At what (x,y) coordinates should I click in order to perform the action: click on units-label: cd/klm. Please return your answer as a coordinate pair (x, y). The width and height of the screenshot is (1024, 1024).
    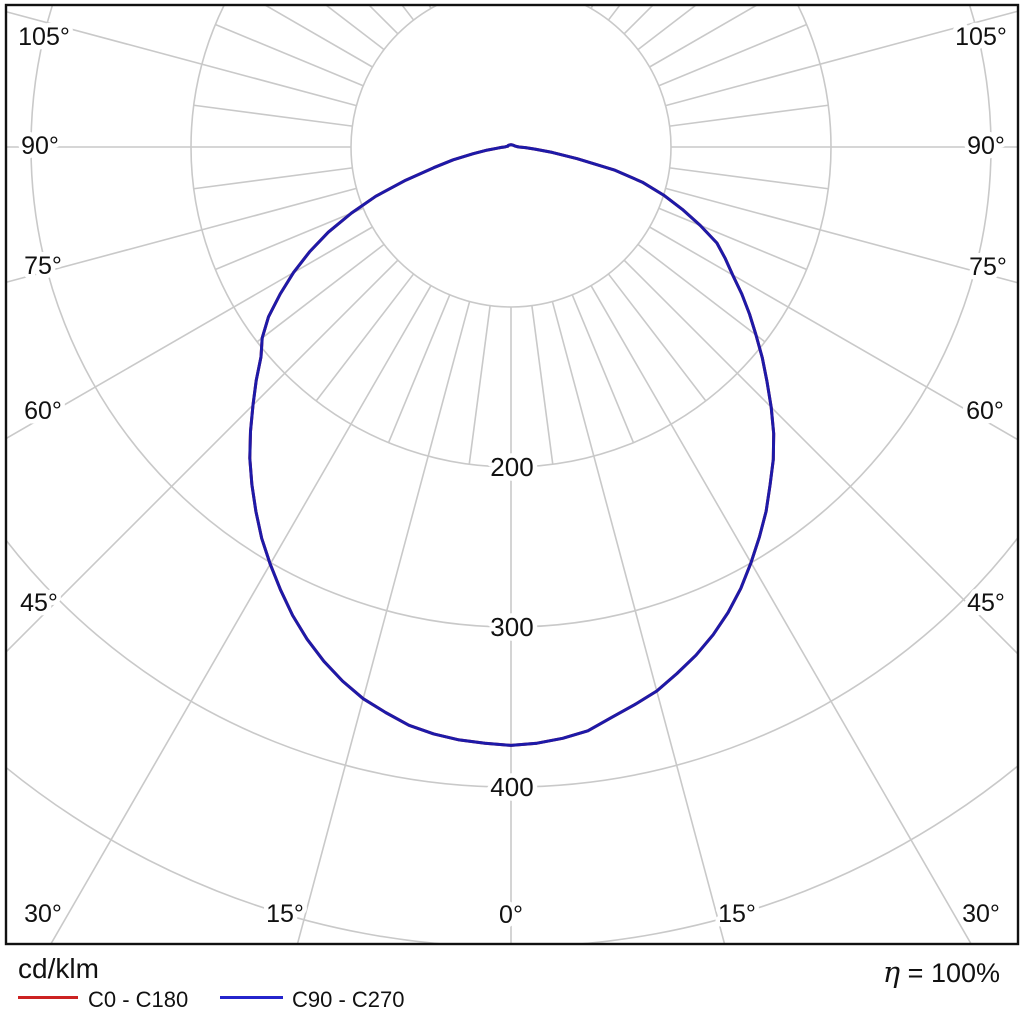
    Looking at the image, I should click on (58, 968).